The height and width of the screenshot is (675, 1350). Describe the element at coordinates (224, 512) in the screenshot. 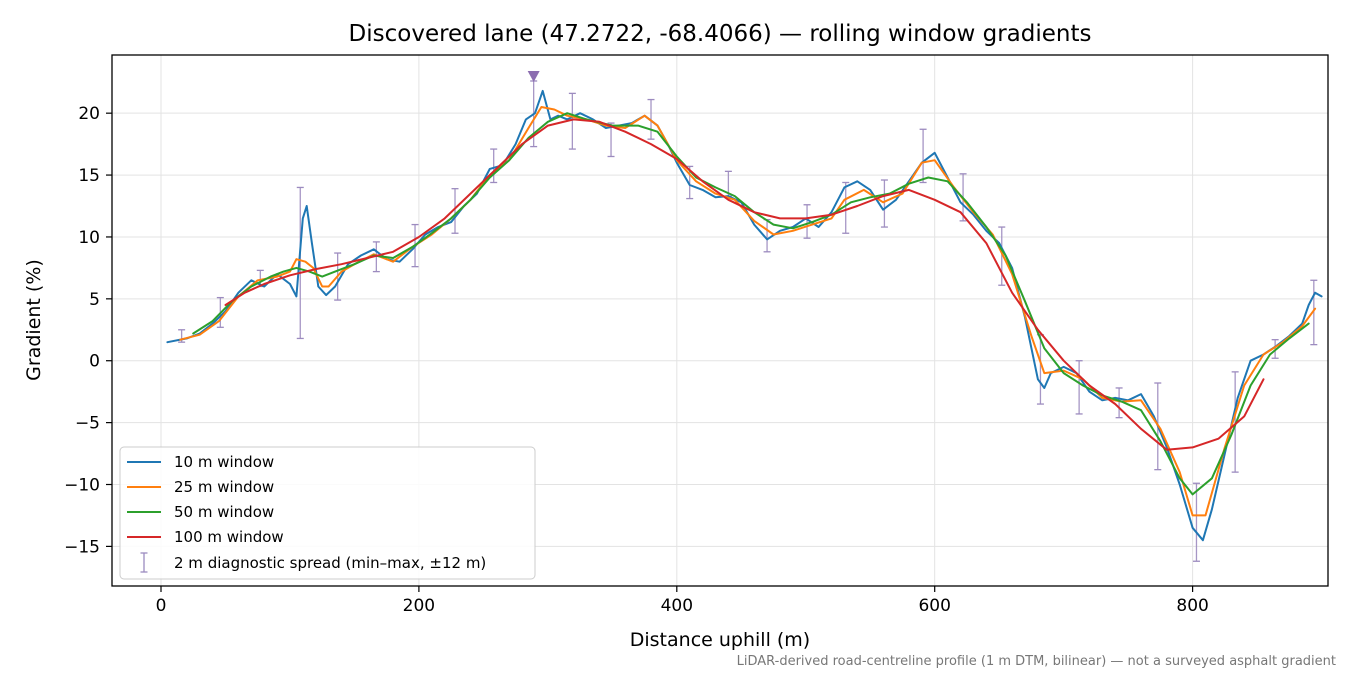

I see `legend-label-50m: 50 m window` at that location.